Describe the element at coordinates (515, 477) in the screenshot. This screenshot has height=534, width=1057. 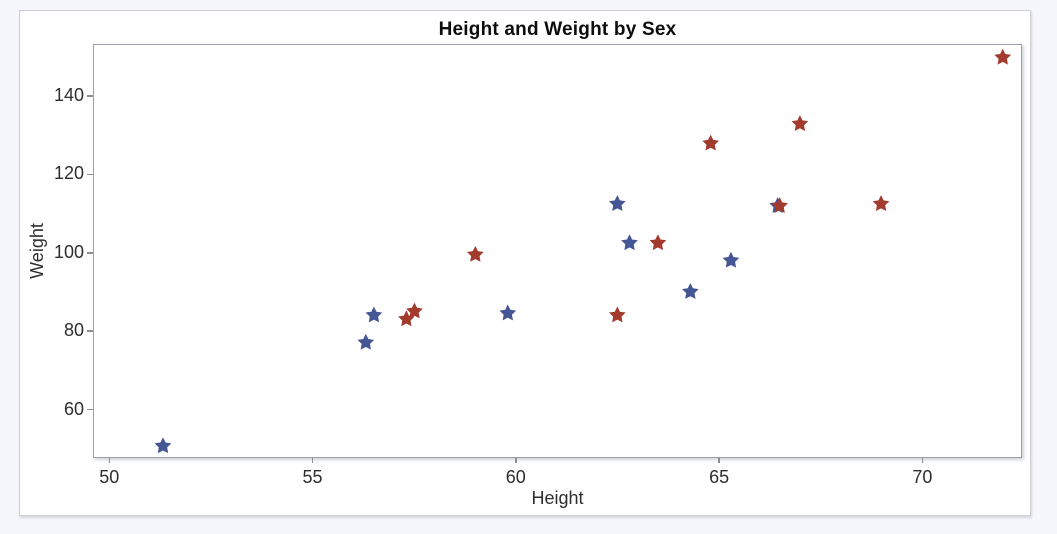
I see `x-tick-label: 60` at that location.